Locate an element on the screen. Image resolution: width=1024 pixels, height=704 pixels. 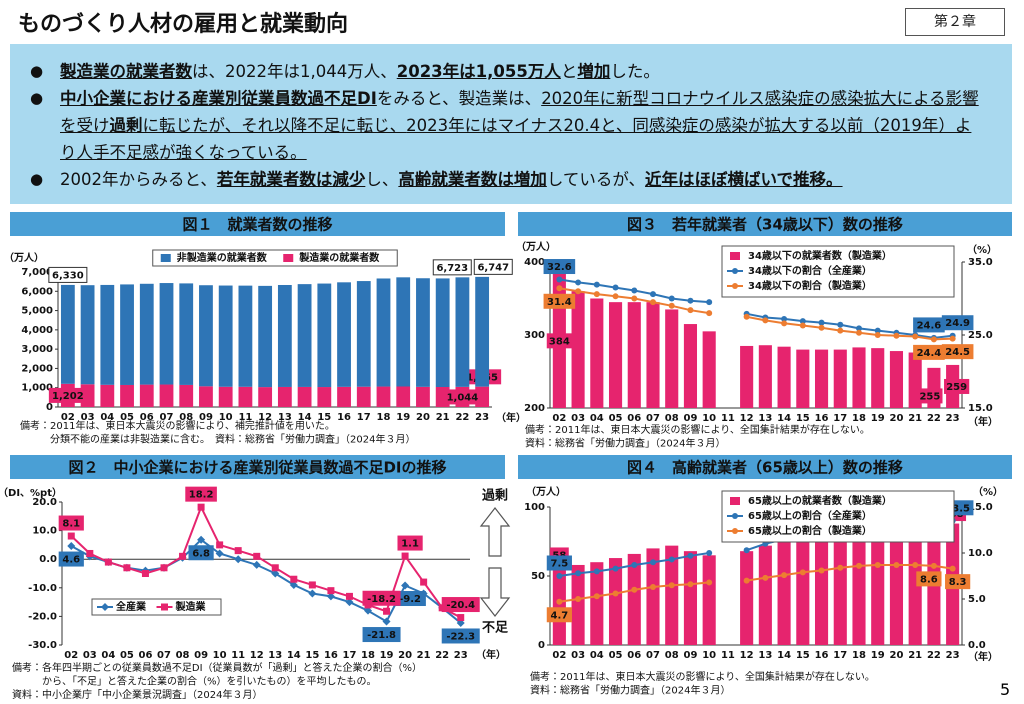
summary-text: 2002年からみると、 is located at coordinates (138, 179).